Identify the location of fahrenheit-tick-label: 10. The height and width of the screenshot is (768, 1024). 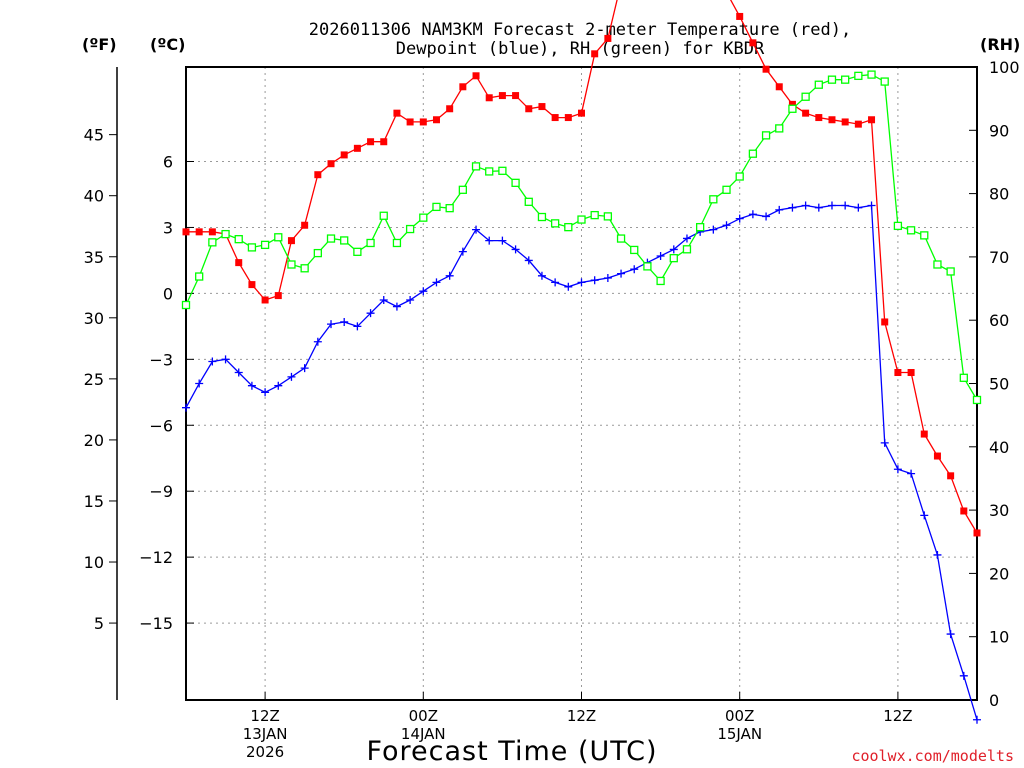
(94, 562).